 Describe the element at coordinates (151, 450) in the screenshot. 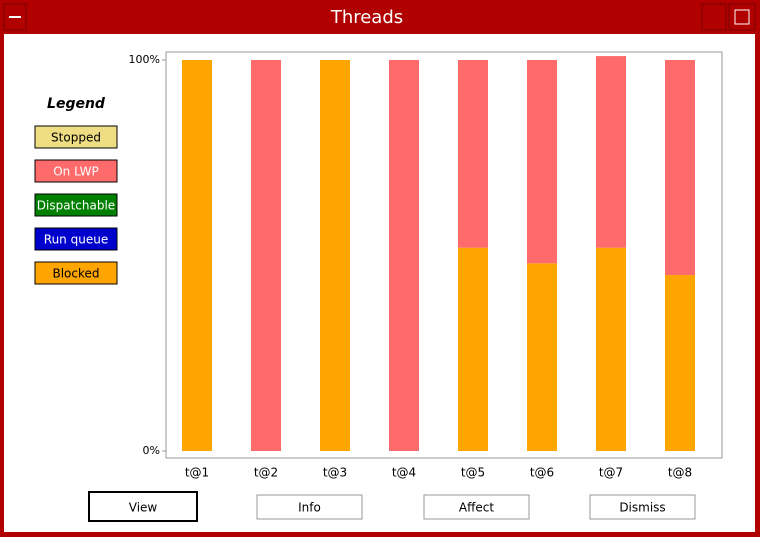

I see `y-tick-label: 0%` at that location.